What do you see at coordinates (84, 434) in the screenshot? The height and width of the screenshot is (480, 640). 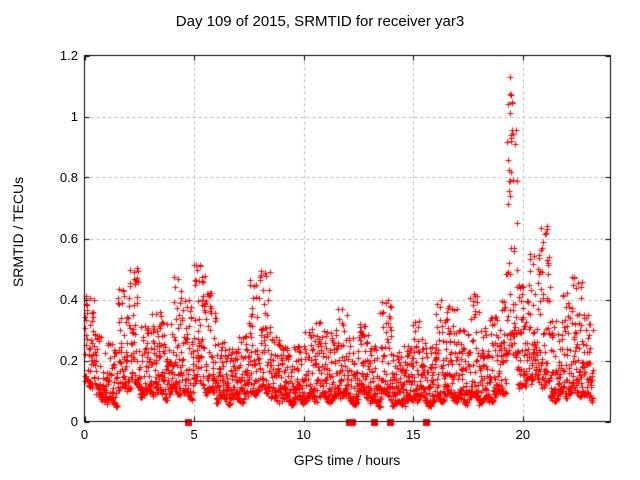 I see `x-tick-label-0: 0` at bounding box center [84, 434].